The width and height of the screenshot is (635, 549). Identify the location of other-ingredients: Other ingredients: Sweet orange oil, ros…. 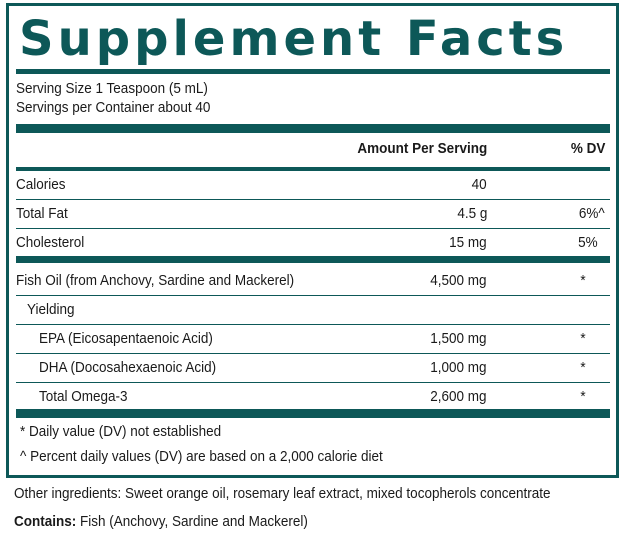
(282, 493).